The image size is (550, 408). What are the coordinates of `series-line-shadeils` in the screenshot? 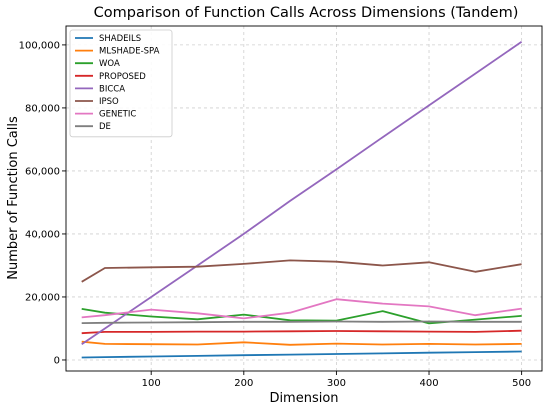 It's located at (301, 354).